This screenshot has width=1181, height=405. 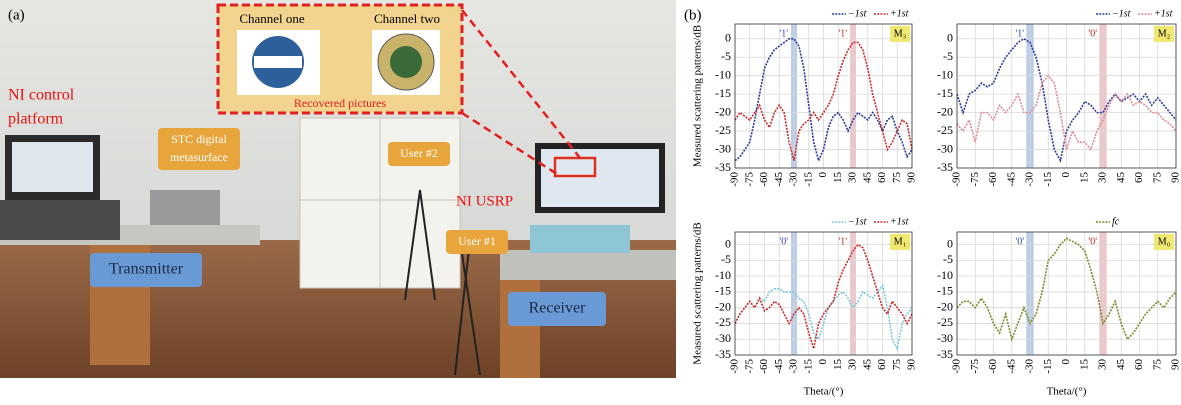 What do you see at coordinates (723, 322) in the screenshot?
I see `y-tick-label: -25` at bounding box center [723, 322].